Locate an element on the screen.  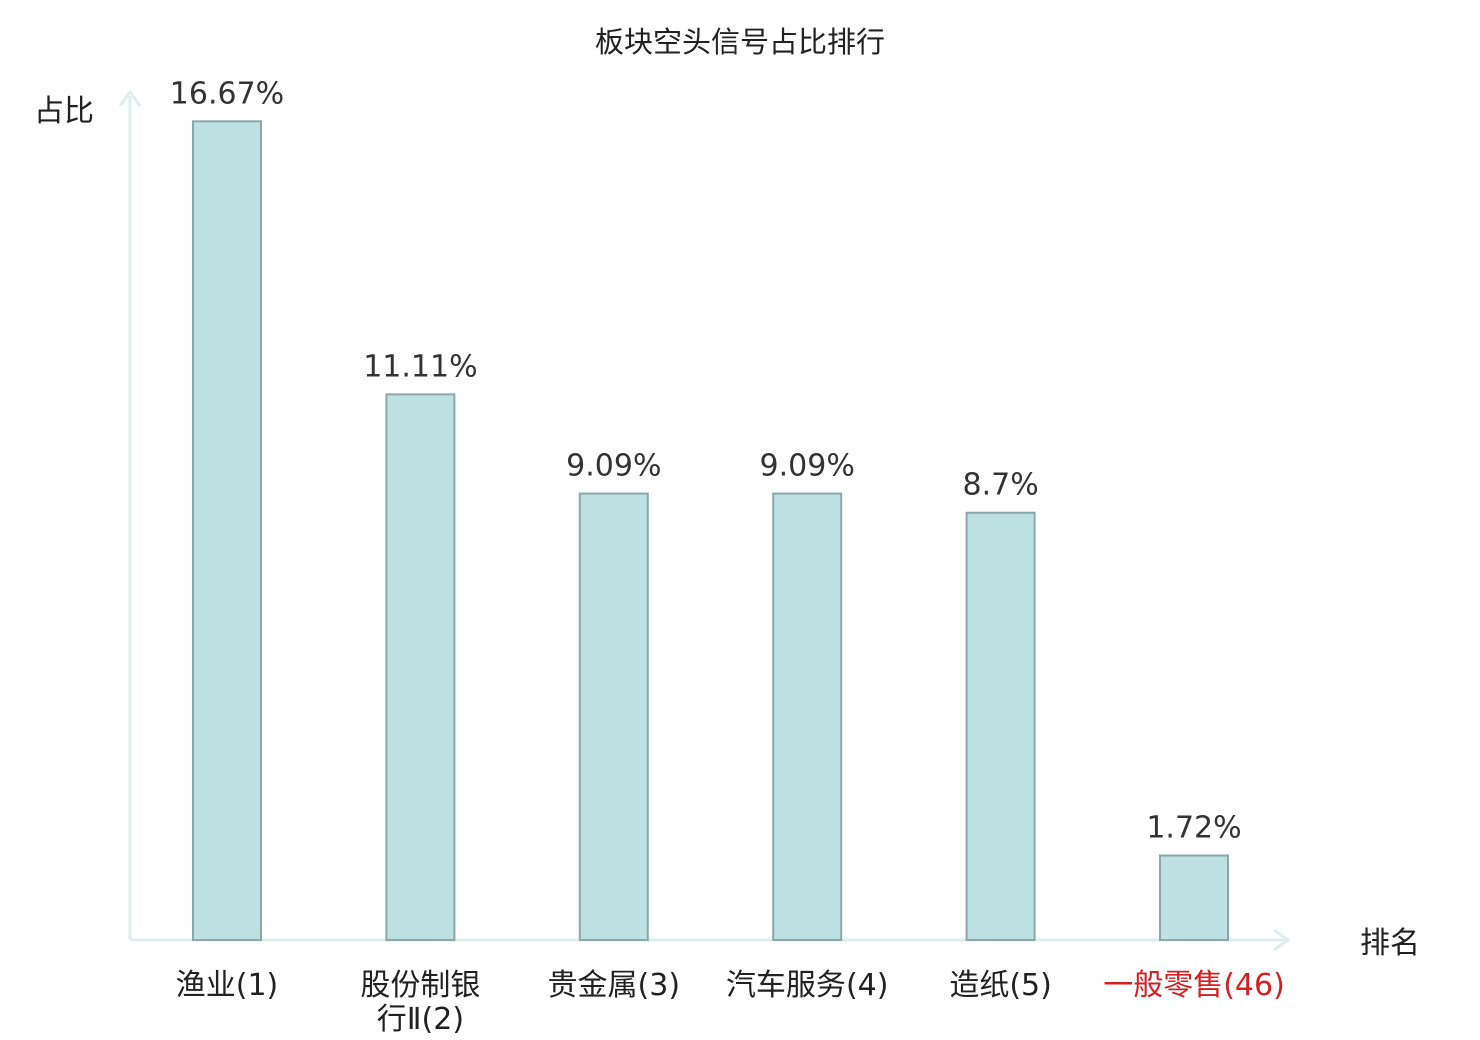
category-label-1: 渔业(1) is located at coordinates (227, 985).